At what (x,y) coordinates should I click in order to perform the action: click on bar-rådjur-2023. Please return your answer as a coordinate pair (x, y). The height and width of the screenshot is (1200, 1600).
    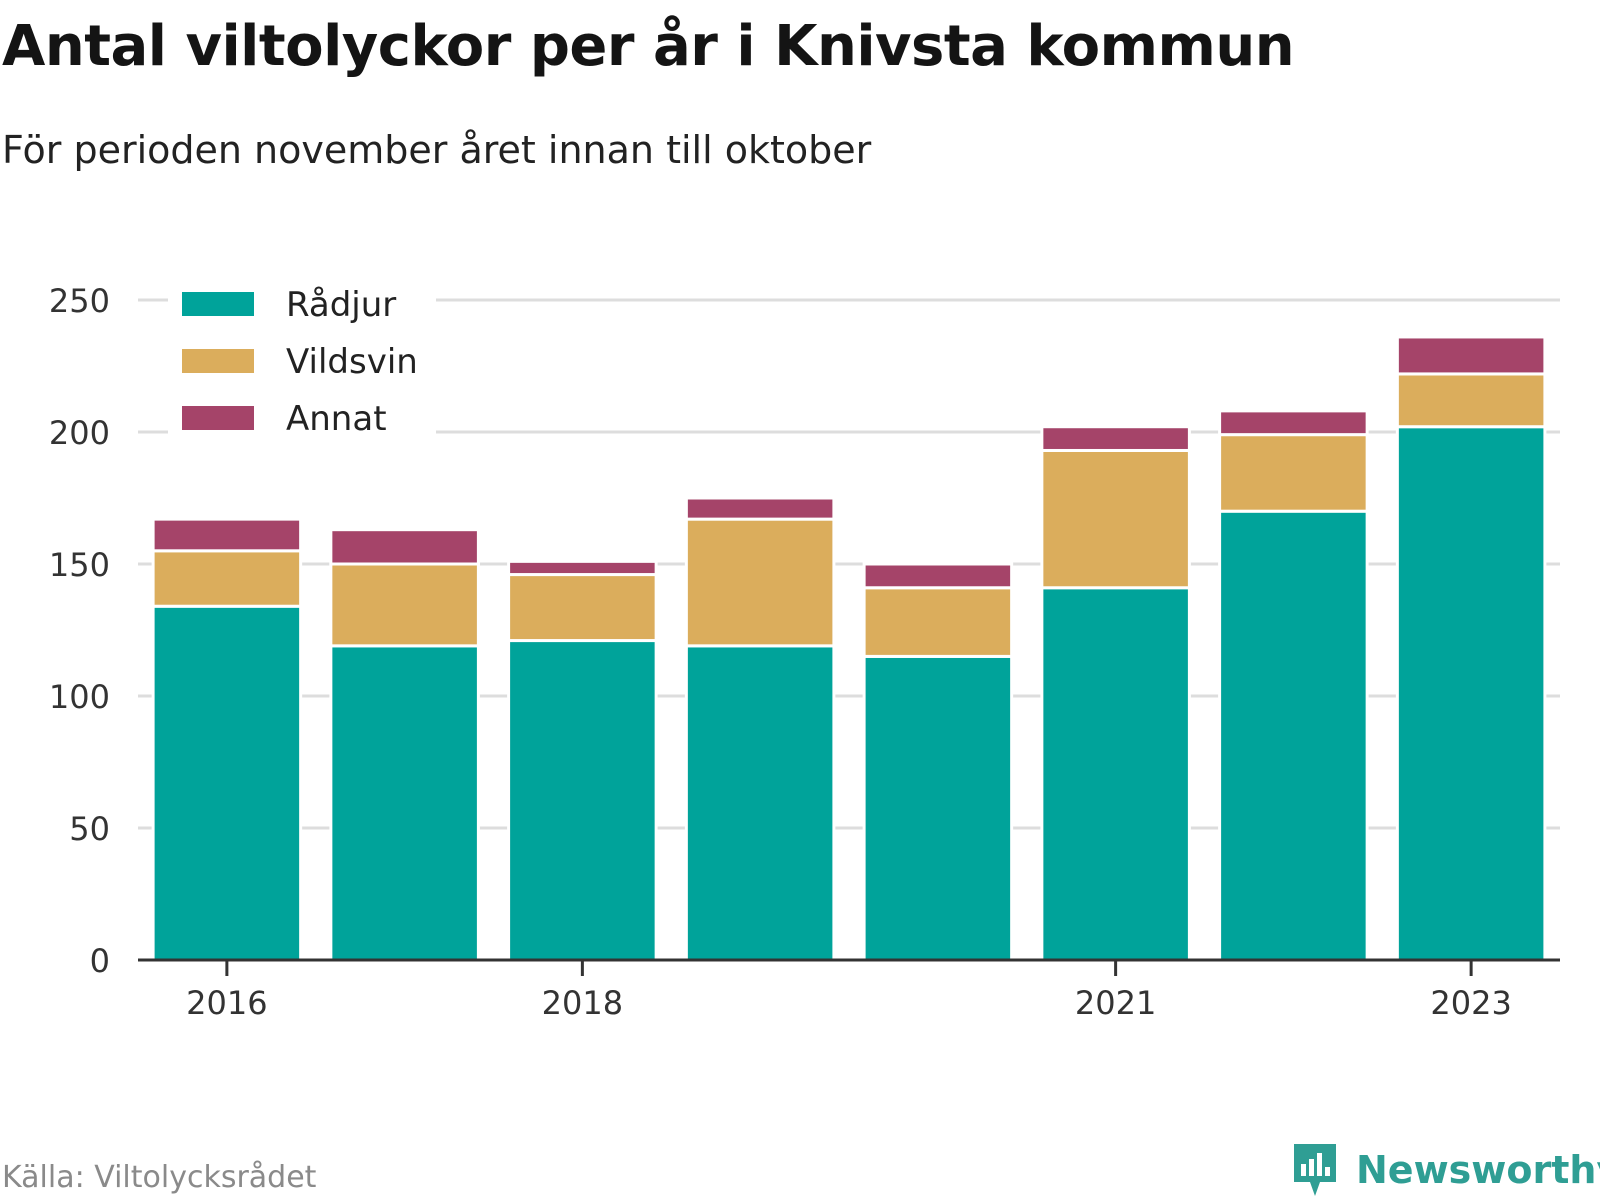
    Looking at the image, I should click on (1471, 693).